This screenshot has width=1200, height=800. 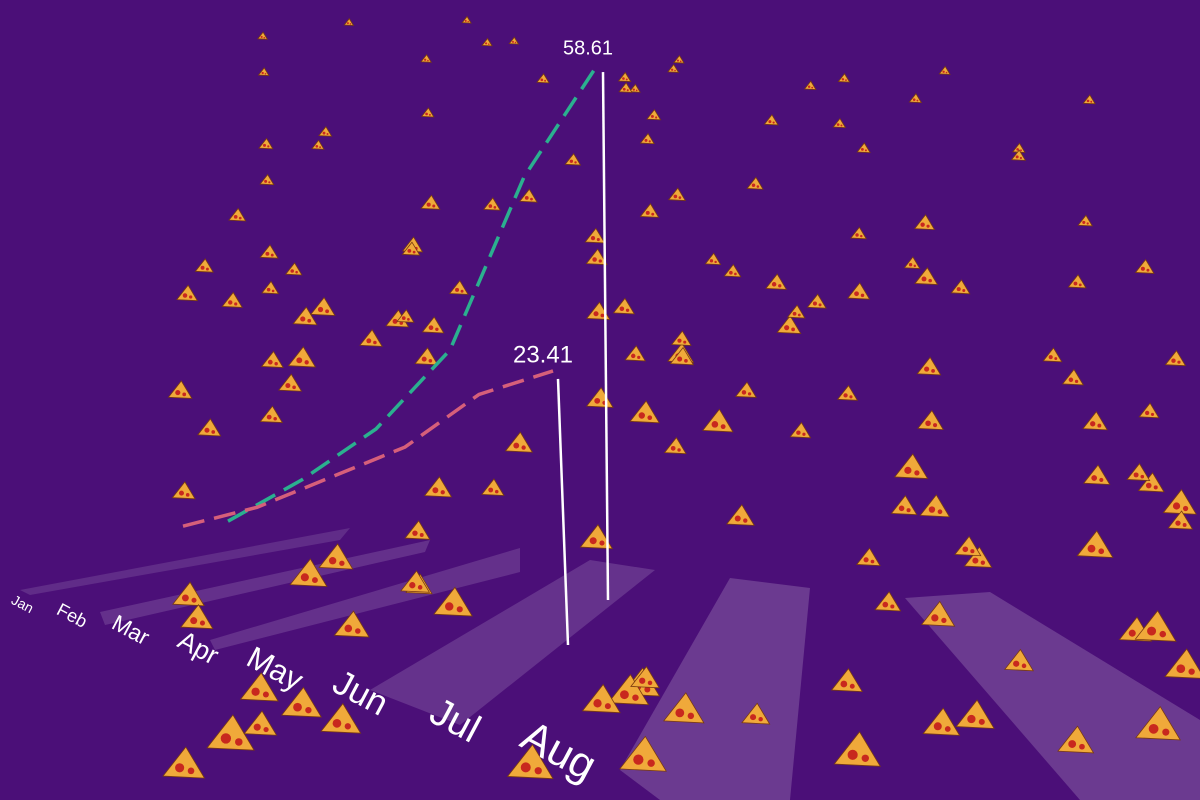 I want to click on value-label: 58.61, so click(x=588, y=48).